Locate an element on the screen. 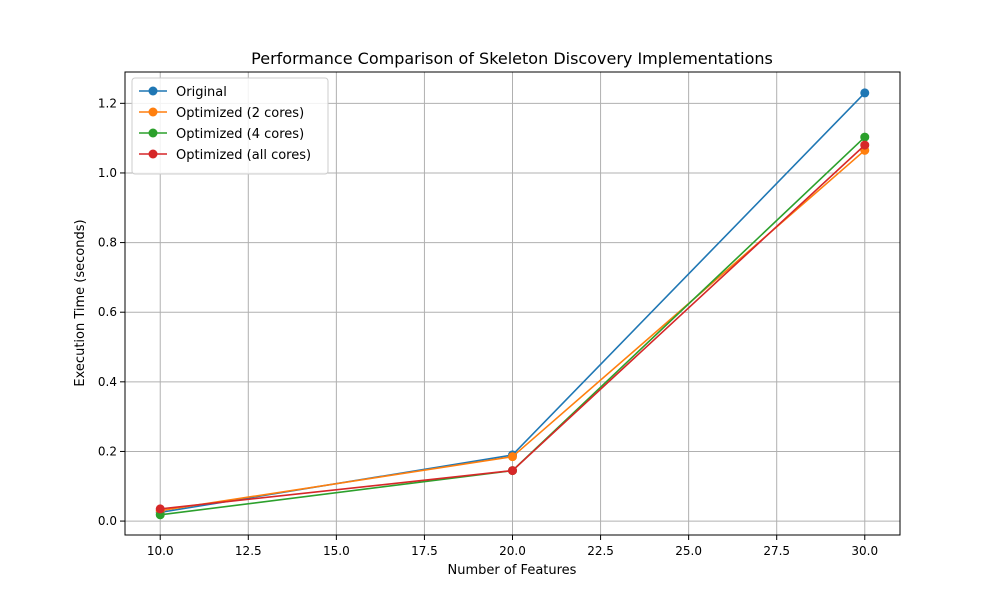 The width and height of the screenshot is (1000, 600). y-tick-label: 0.2 is located at coordinates (107, 451).